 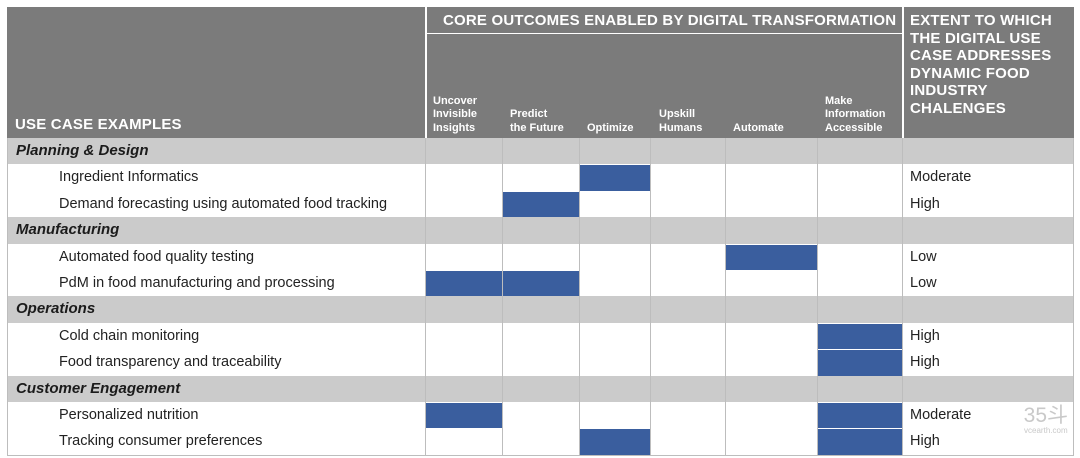 What do you see at coordinates (981, 55) in the screenshot?
I see `extent-header-line: CASE ADDRESSES` at bounding box center [981, 55].